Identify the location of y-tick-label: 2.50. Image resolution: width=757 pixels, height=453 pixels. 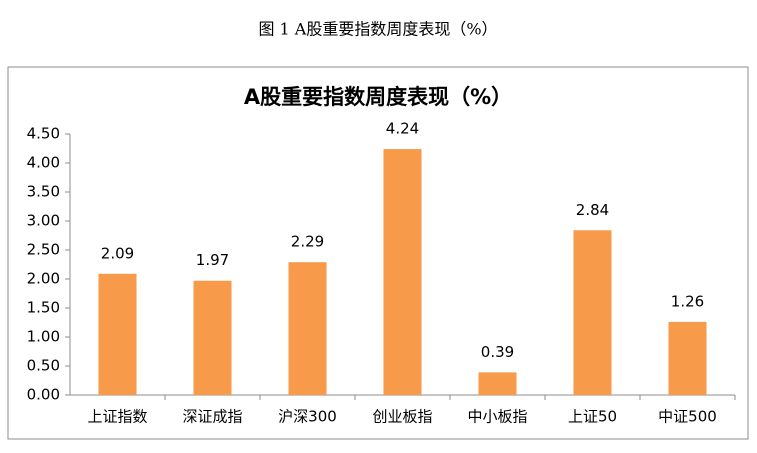
(43, 250).